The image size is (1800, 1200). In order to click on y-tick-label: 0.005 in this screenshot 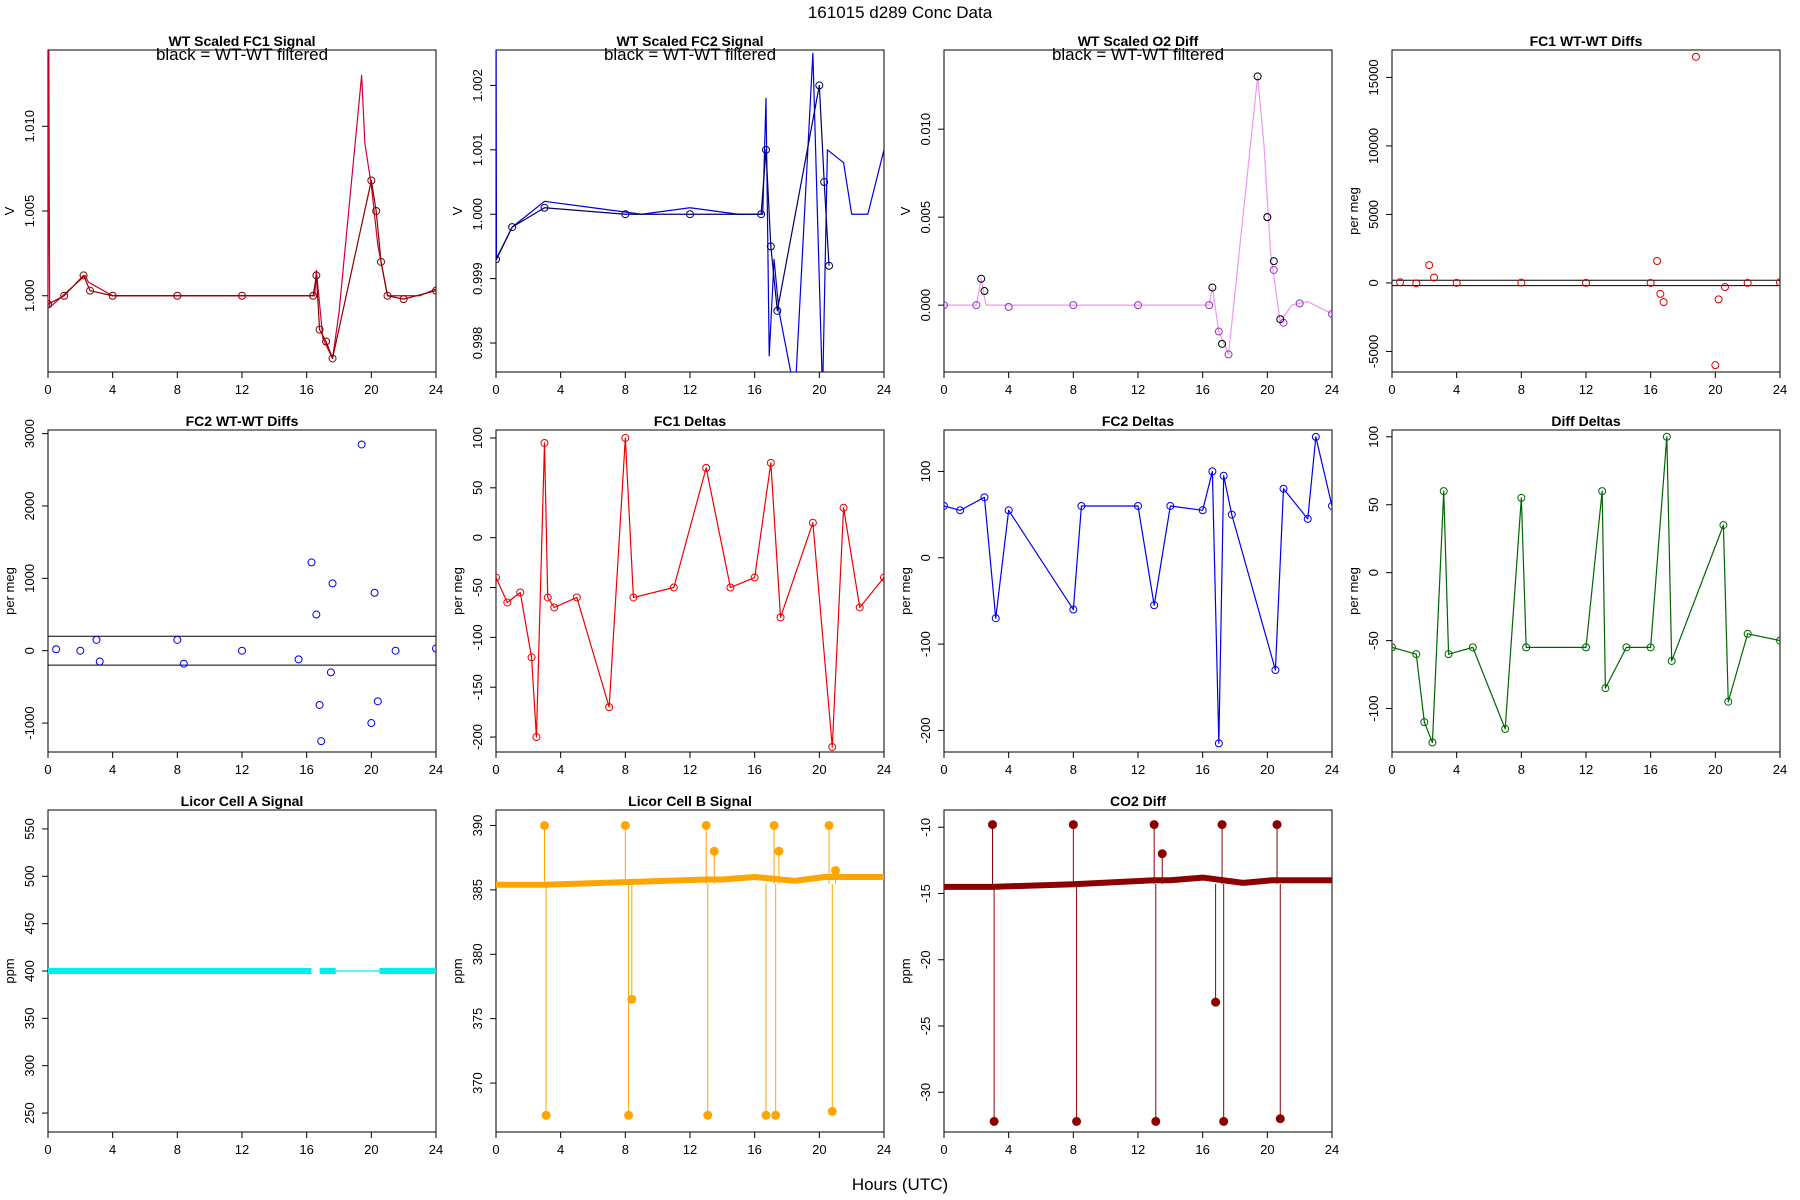, I will do `click(925, 217)`.